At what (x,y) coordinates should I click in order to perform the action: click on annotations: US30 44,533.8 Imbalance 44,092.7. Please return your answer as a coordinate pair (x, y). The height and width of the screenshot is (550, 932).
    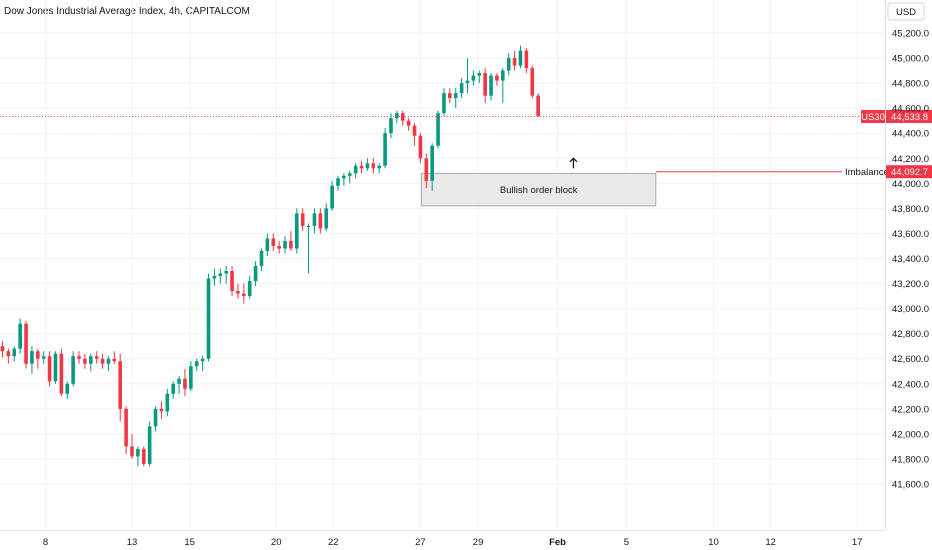
    Looking at the image, I should click on (466, 144).